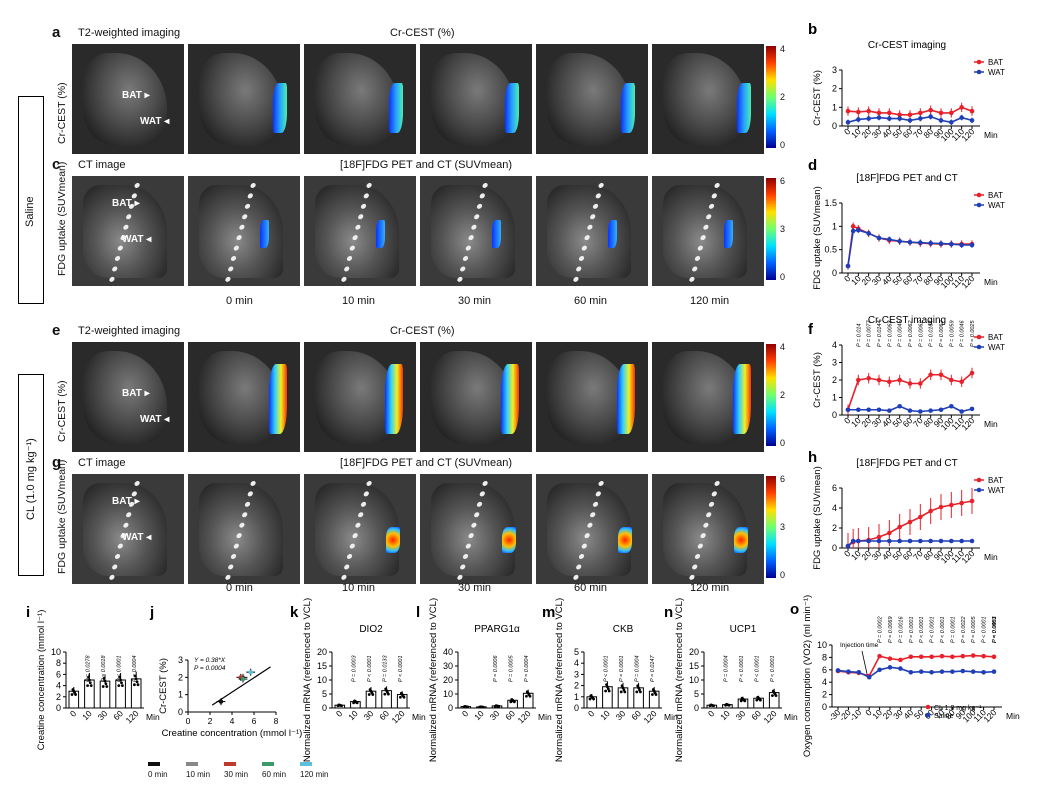 The height and width of the screenshot is (785, 1058). Describe the element at coordinates (496, 668) in the screenshot. I see `p-value-annotation: P = 0.0006` at that location.